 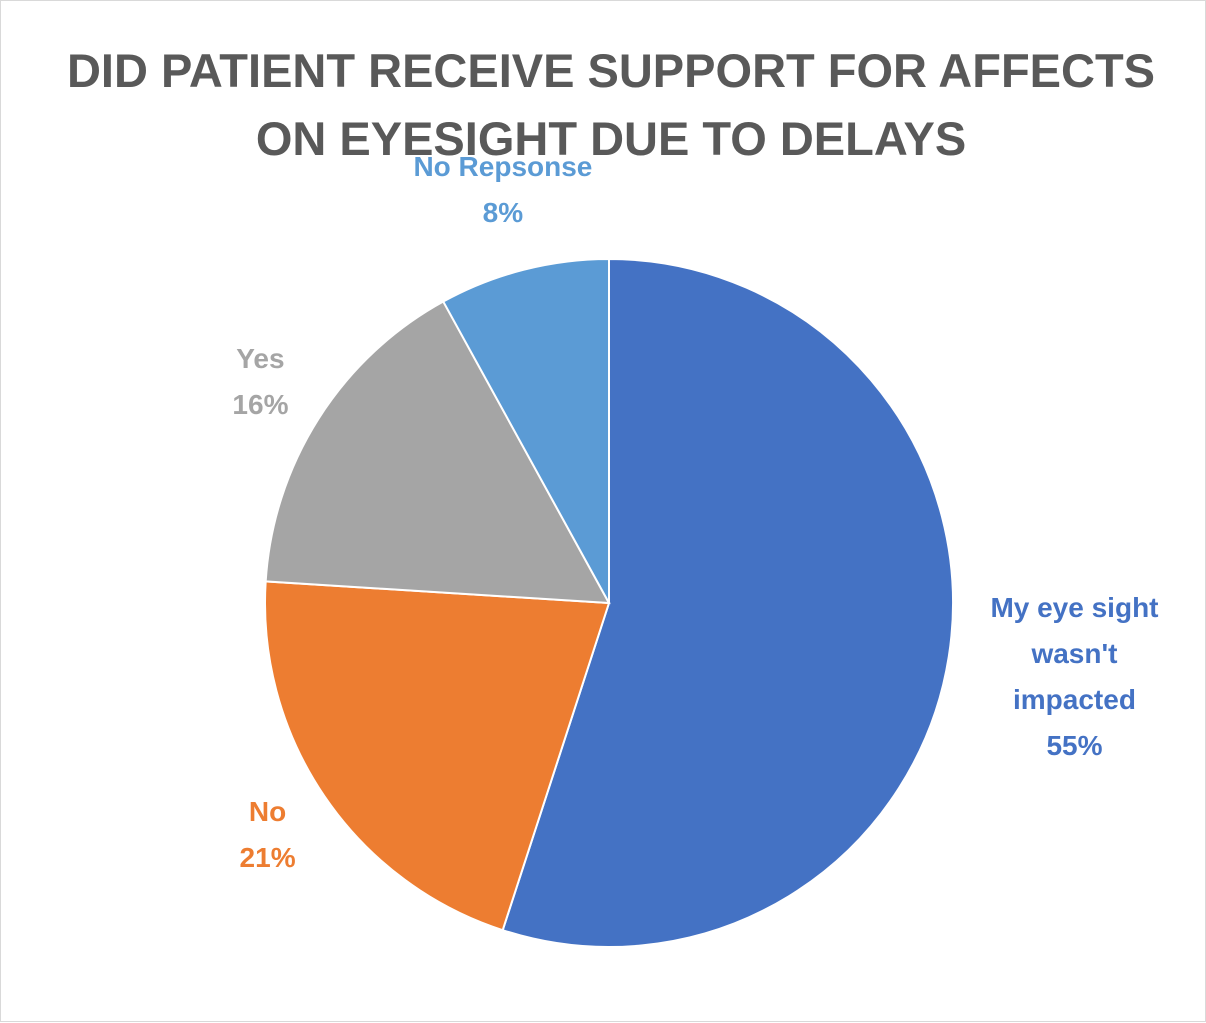 I want to click on category-label: My eye sight wasn't impacted, so click(x=1074, y=653).